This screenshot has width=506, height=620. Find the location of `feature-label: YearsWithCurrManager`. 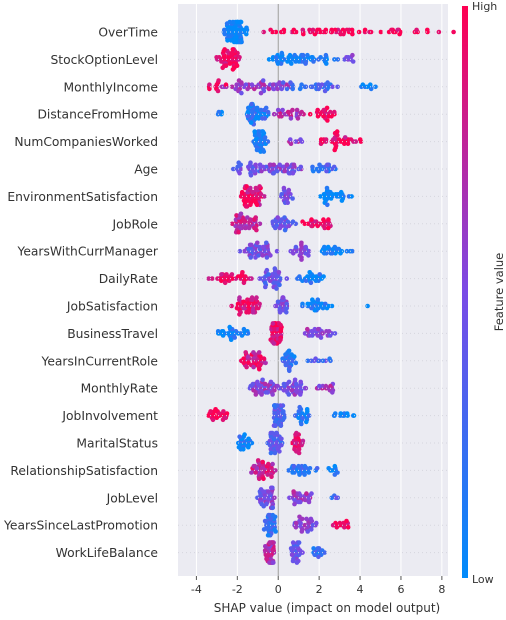

feature-label: YearsWithCurrManager is located at coordinates (87, 252).